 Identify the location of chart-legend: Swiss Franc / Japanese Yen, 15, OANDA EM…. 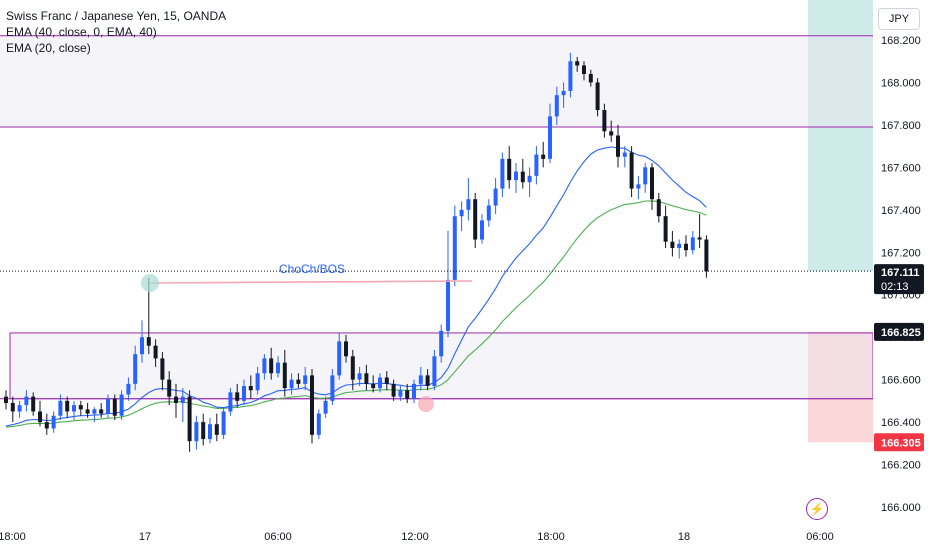
(116, 32).